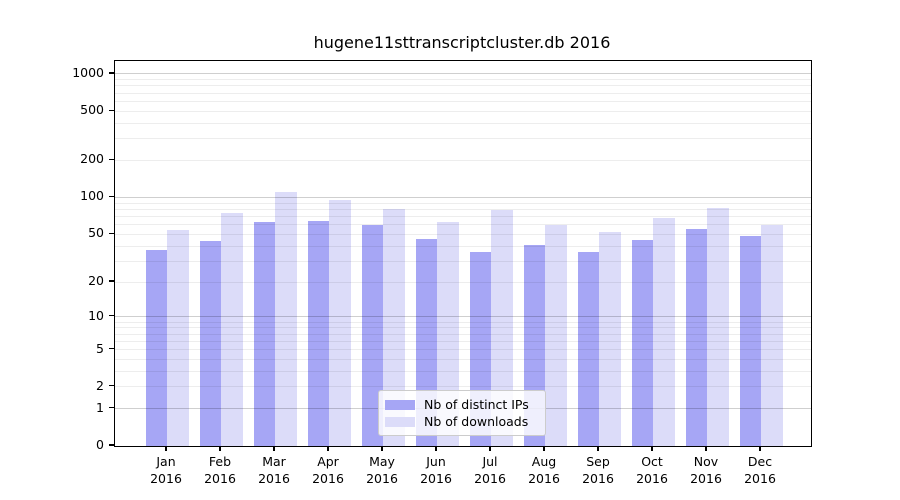  I want to click on legend-entry-distinct-ips: Nb of distinct IPs, so click(462, 404).